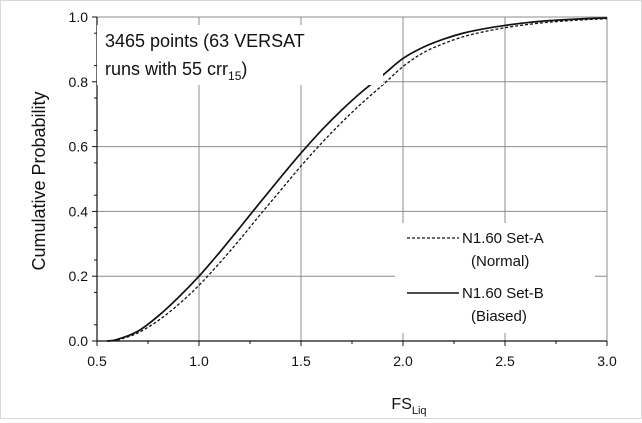 This screenshot has width=642, height=423. I want to click on y-axis-title: Cumulative Probability, so click(39, 180).